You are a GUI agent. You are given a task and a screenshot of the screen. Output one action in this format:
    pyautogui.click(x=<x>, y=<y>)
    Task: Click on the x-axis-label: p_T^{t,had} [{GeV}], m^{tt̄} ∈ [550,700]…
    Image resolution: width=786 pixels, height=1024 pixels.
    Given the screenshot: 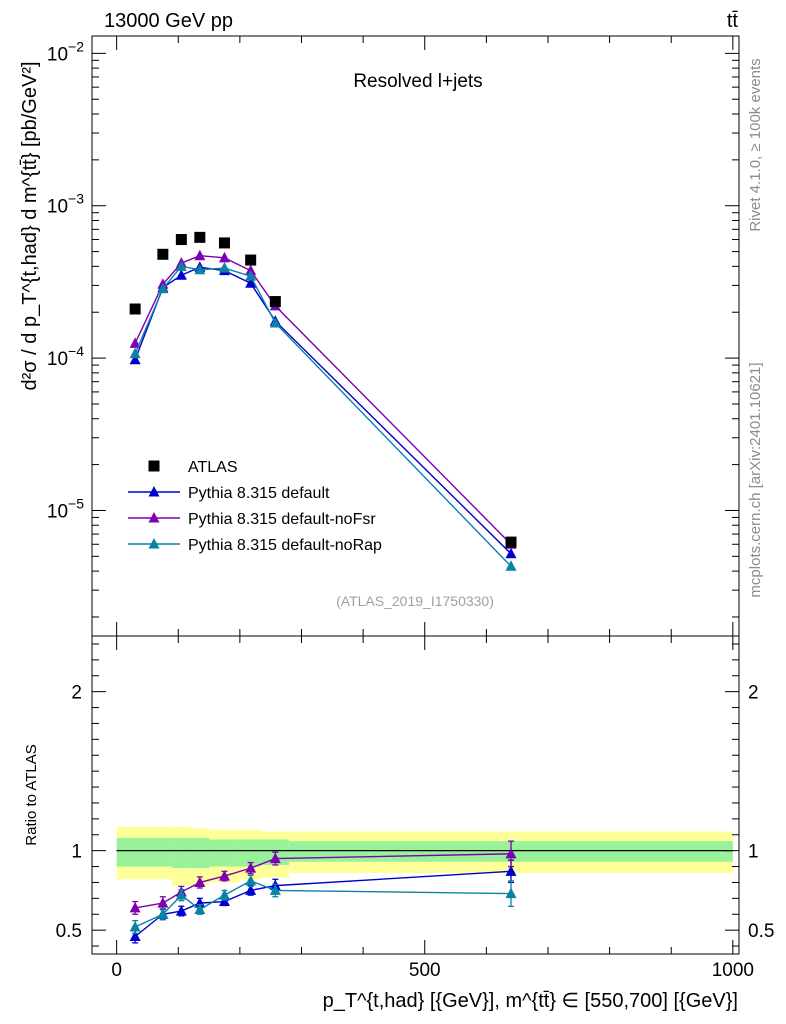 What is the action you would take?
    pyautogui.click(x=530, y=1001)
    